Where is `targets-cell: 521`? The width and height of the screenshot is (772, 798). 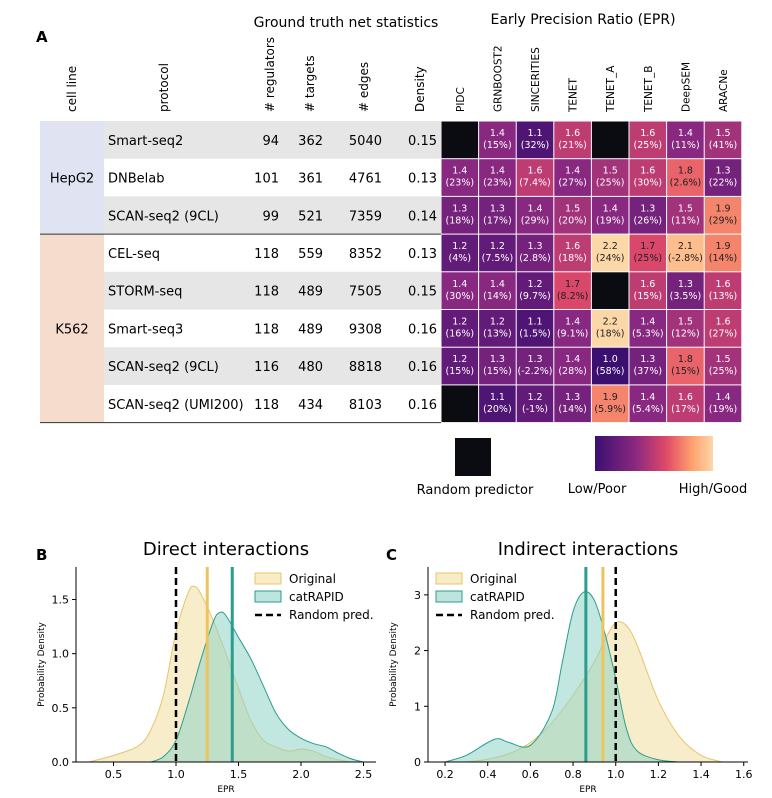 targets-cell: 521 is located at coordinates (310, 216).